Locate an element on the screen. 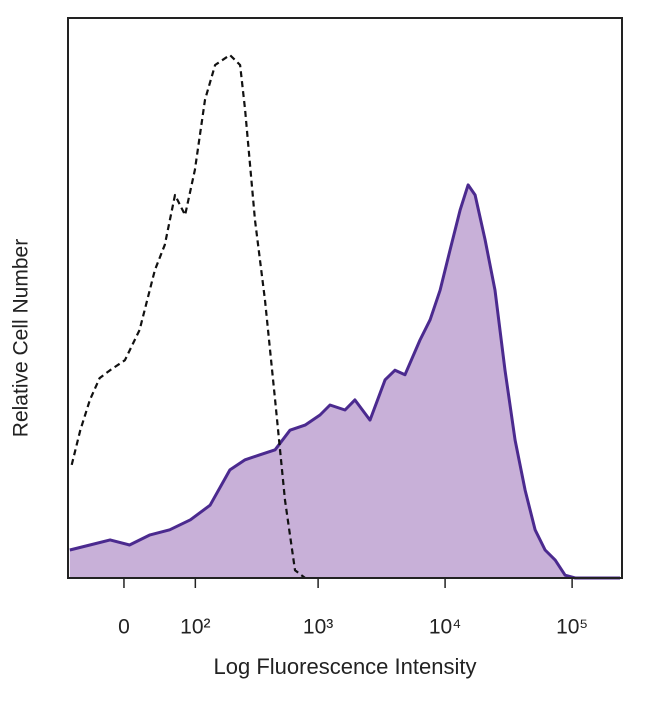  x-axis-label: Log Fluorescence Intensity is located at coordinates (345, 666).